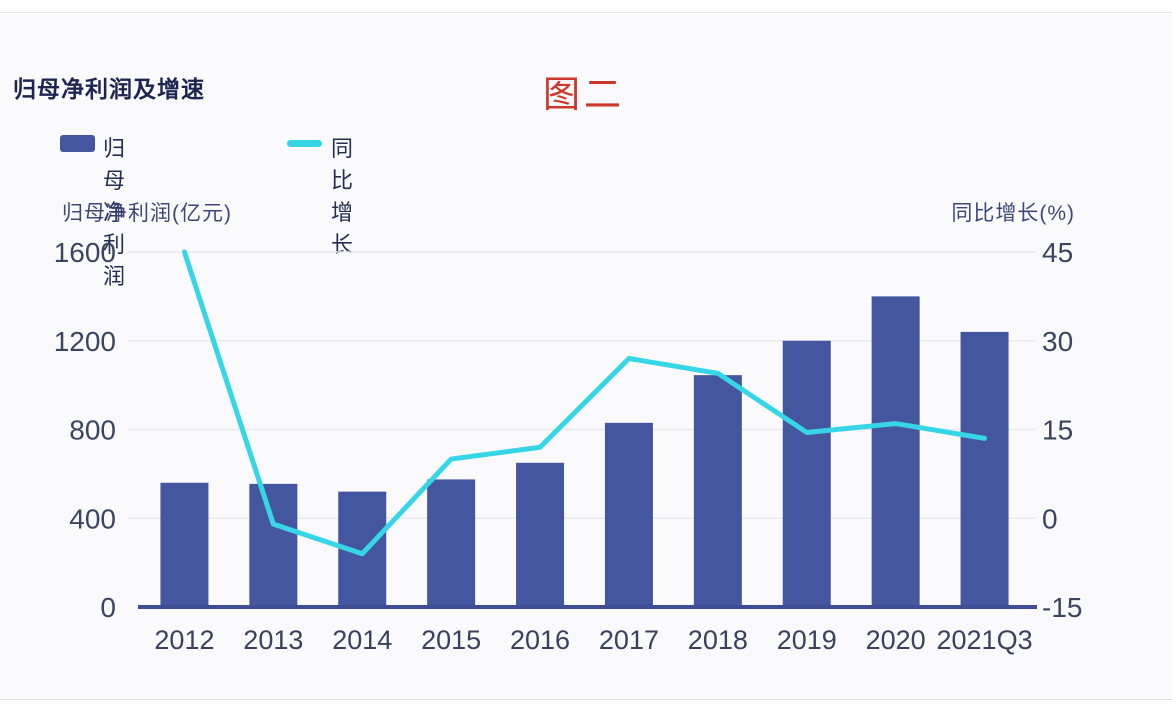 The width and height of the screenshot is (1172, 708). Describe the element at coordinates (92, 430) in the screenshot. I see `left-tick-800: 800` at that location.